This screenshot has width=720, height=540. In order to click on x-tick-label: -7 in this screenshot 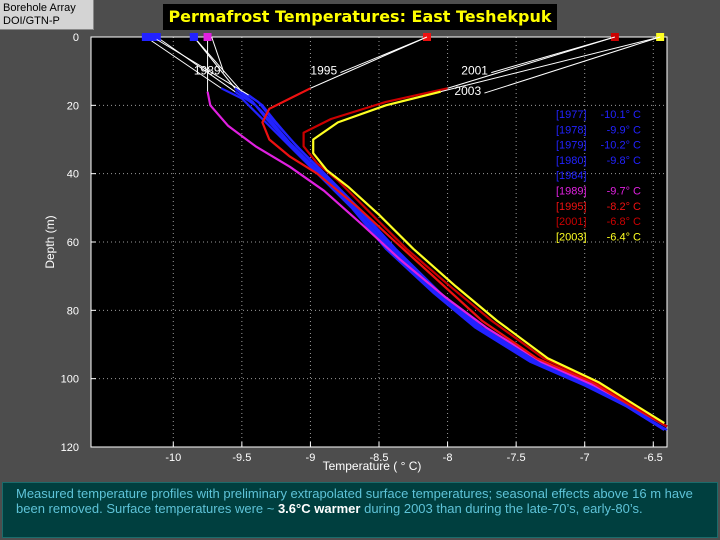, I will do `click(585, 458)`.